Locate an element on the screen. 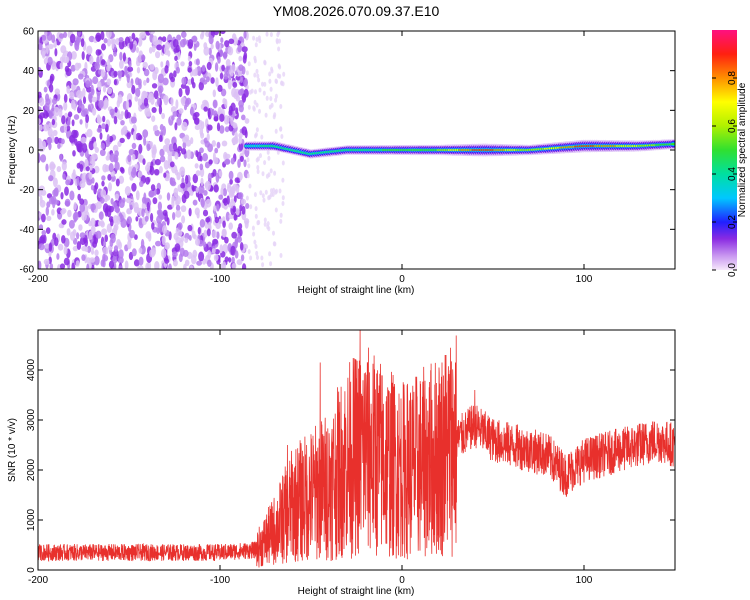 This screenshot has width=750, height=600. spectrogram-xlabel: Height of straight line (km) is located at coordinates (356, 290).